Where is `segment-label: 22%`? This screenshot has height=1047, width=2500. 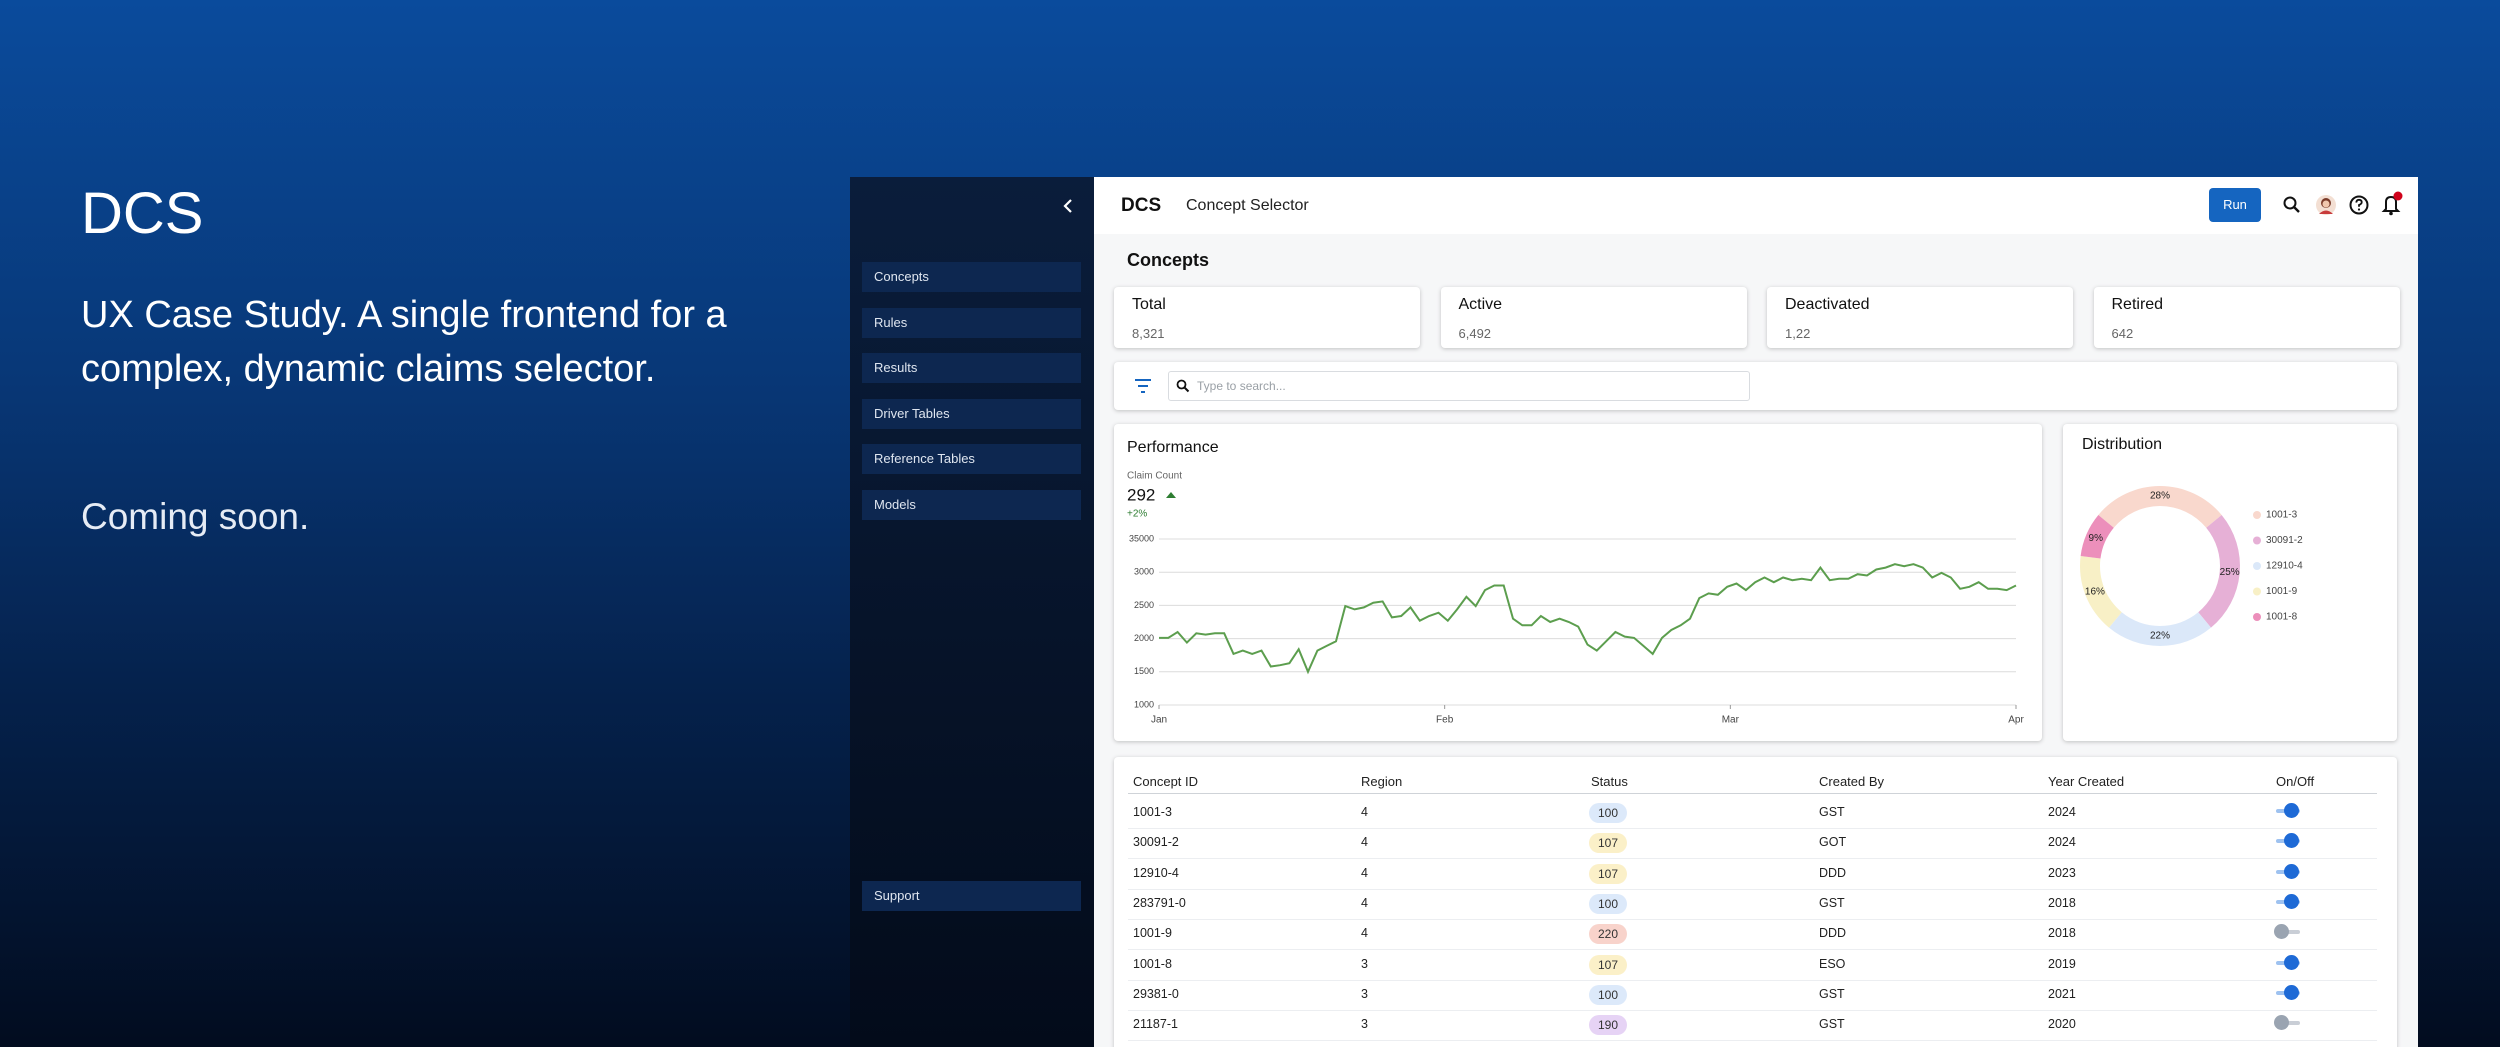
segment-label: 22% is located at coordinates (2160, 636).